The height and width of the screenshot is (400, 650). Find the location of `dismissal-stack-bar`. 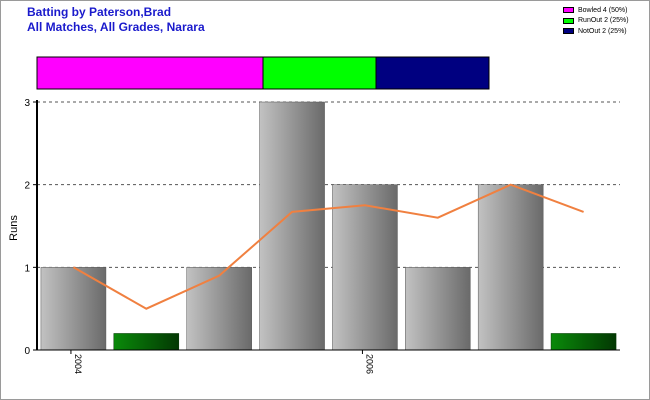

dismissal-stack-bar is located at coordinates (263, 73).